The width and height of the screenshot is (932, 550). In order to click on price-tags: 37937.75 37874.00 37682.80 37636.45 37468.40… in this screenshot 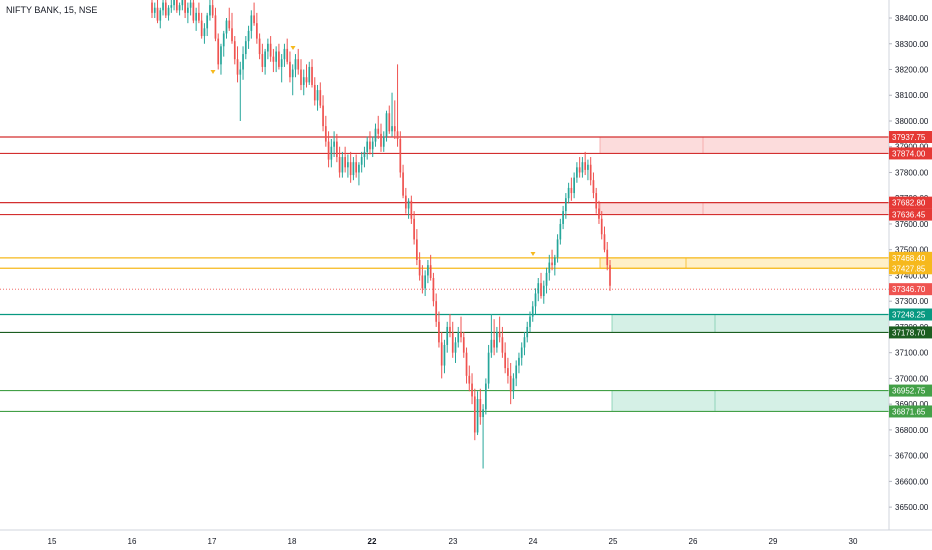, I will do `click(910, 274)`.